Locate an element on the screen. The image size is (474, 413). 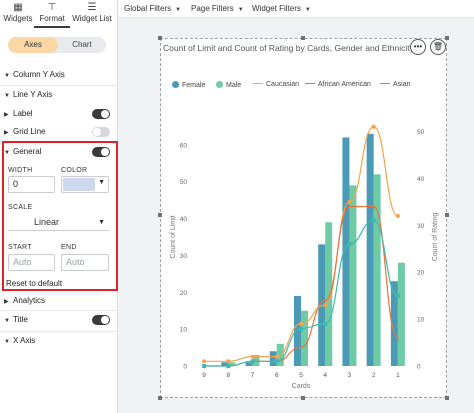
tab-format: ⊤ Format is located at coordinates (52, 15).